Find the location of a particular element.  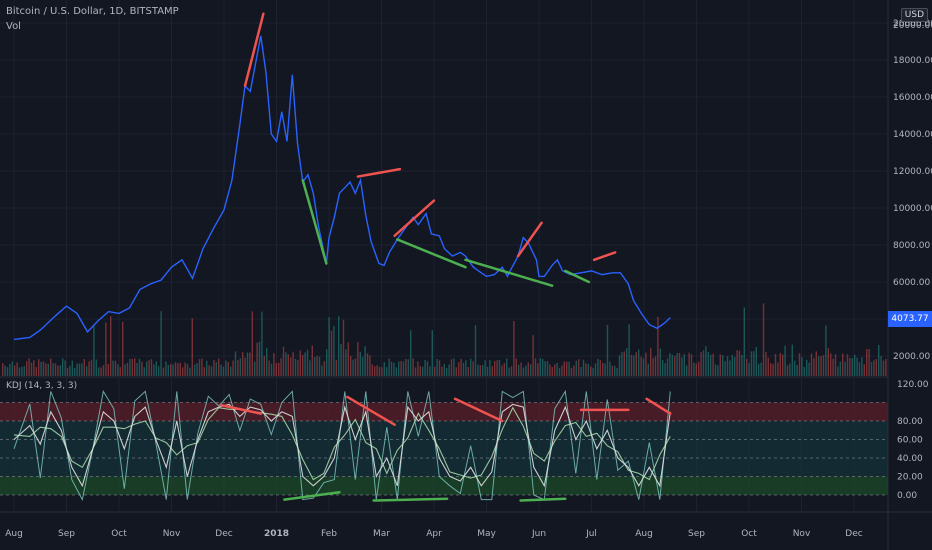

currency-badge: USD is located at coordinates (914, 15).